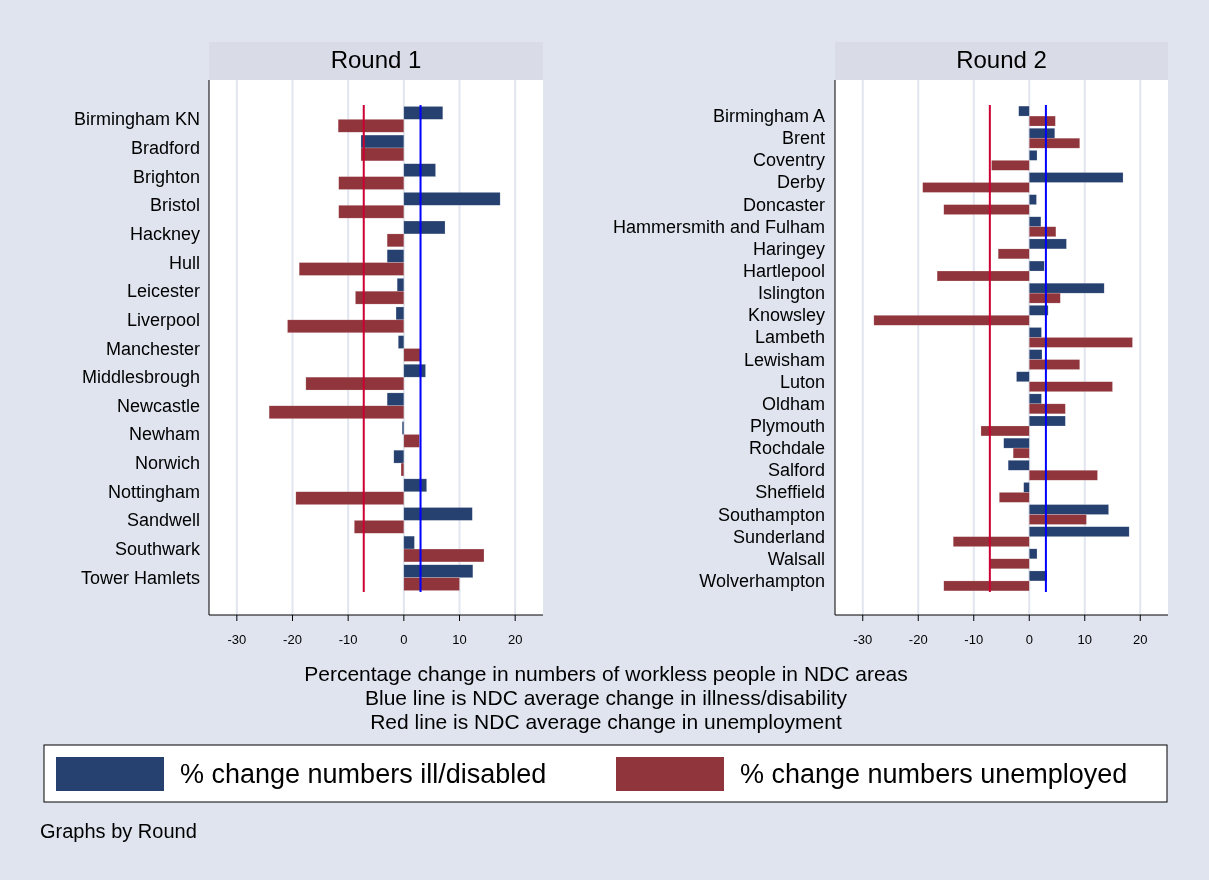  What do you see at coordinates (184, 262) in the screenshot?
I see `y-tick-label: Hull` at bounding box center [184, 262].